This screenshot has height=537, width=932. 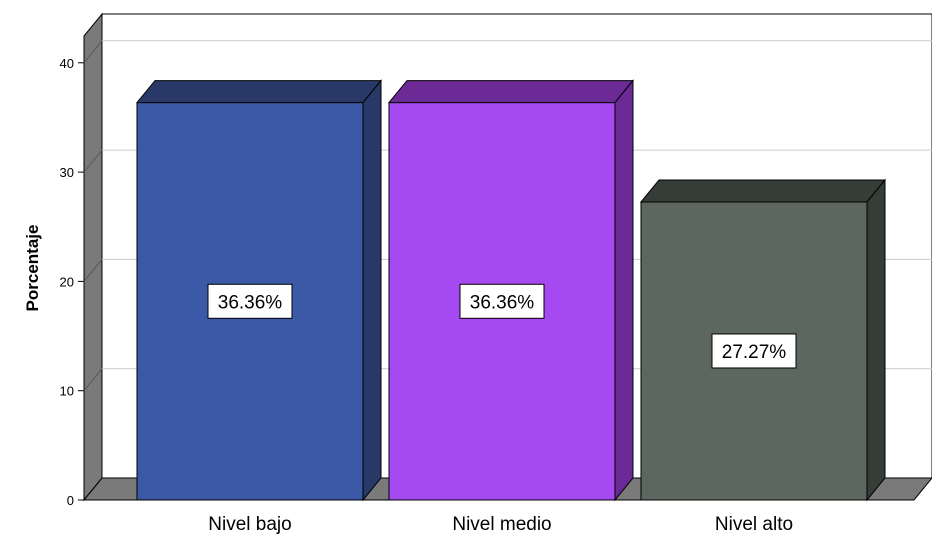 I want to click on y-tick-label: 40, so click(x=67, y=63).